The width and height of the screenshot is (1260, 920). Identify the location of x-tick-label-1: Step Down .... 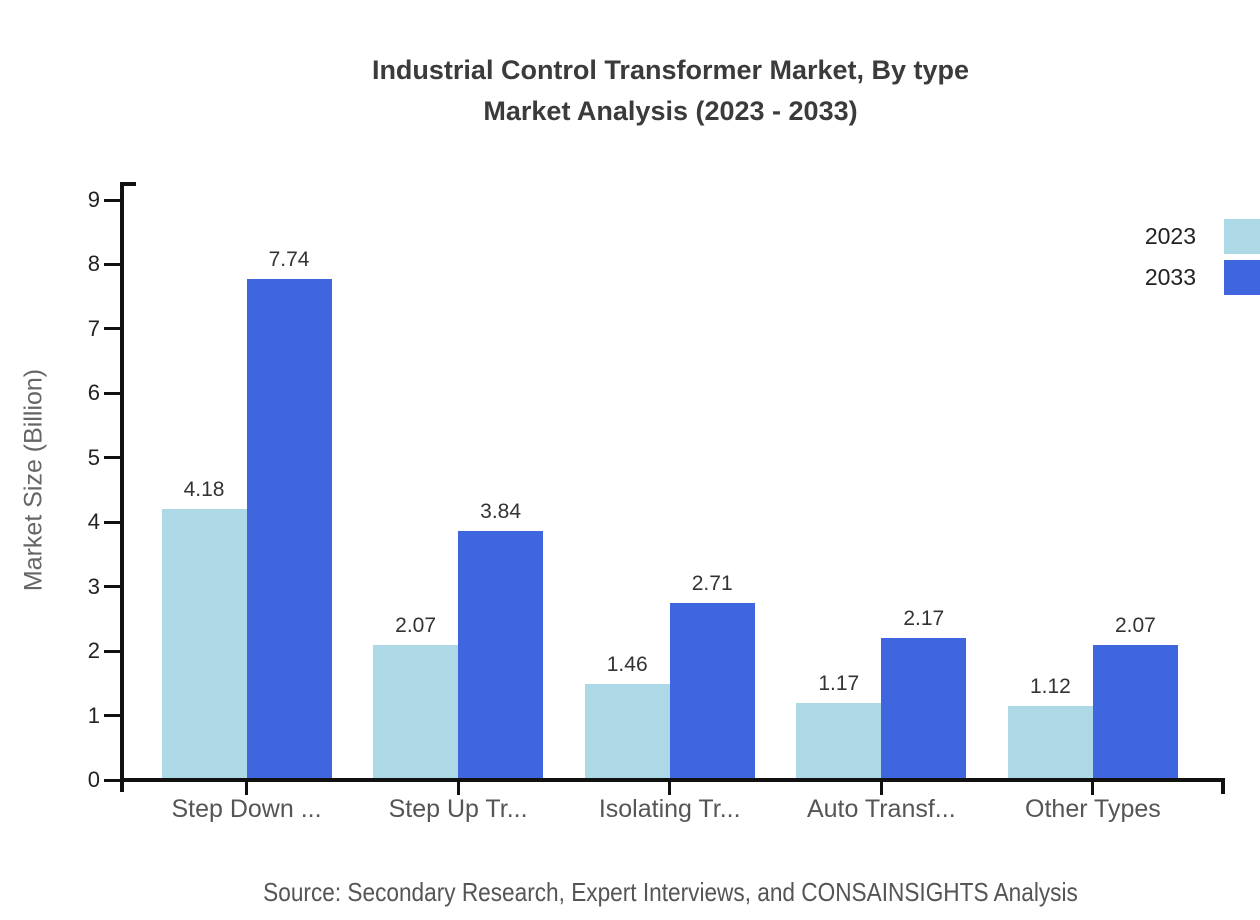
(246, 809).